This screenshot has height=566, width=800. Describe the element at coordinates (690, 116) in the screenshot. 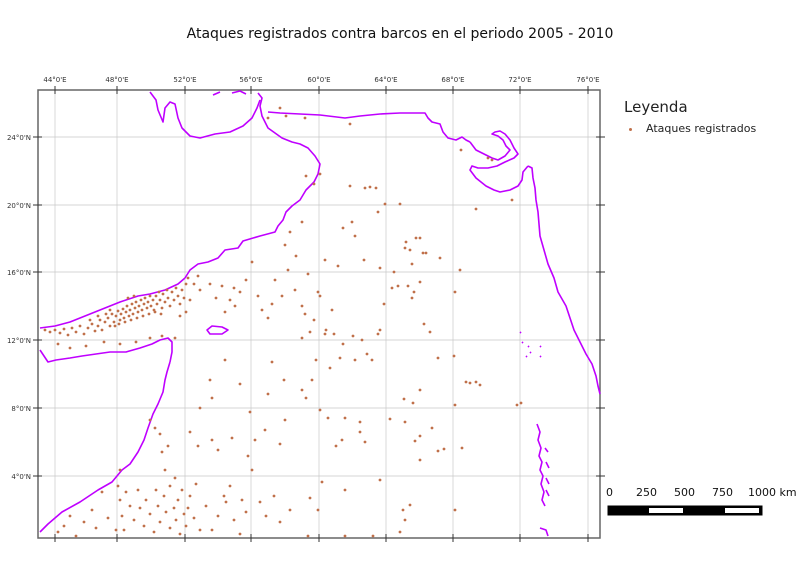

I see `legend: Leyenda Ataques registrados` at that location.